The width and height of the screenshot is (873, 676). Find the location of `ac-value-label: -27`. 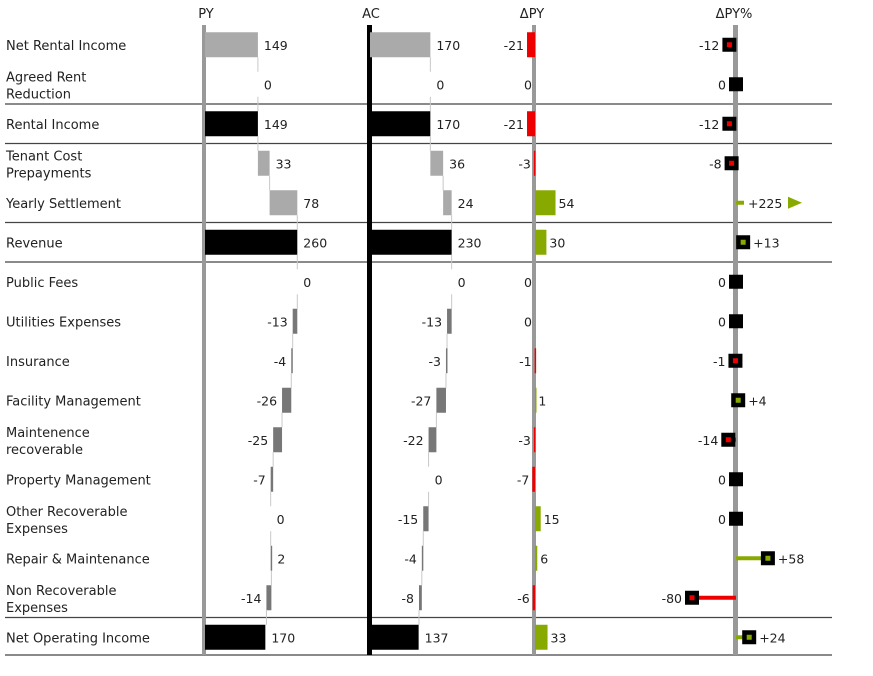

ac-value-label: -27 is located at coordinates (421, 400).